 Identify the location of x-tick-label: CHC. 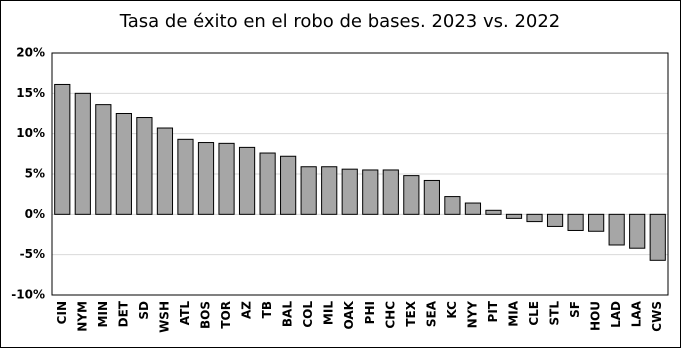
(390, 315).